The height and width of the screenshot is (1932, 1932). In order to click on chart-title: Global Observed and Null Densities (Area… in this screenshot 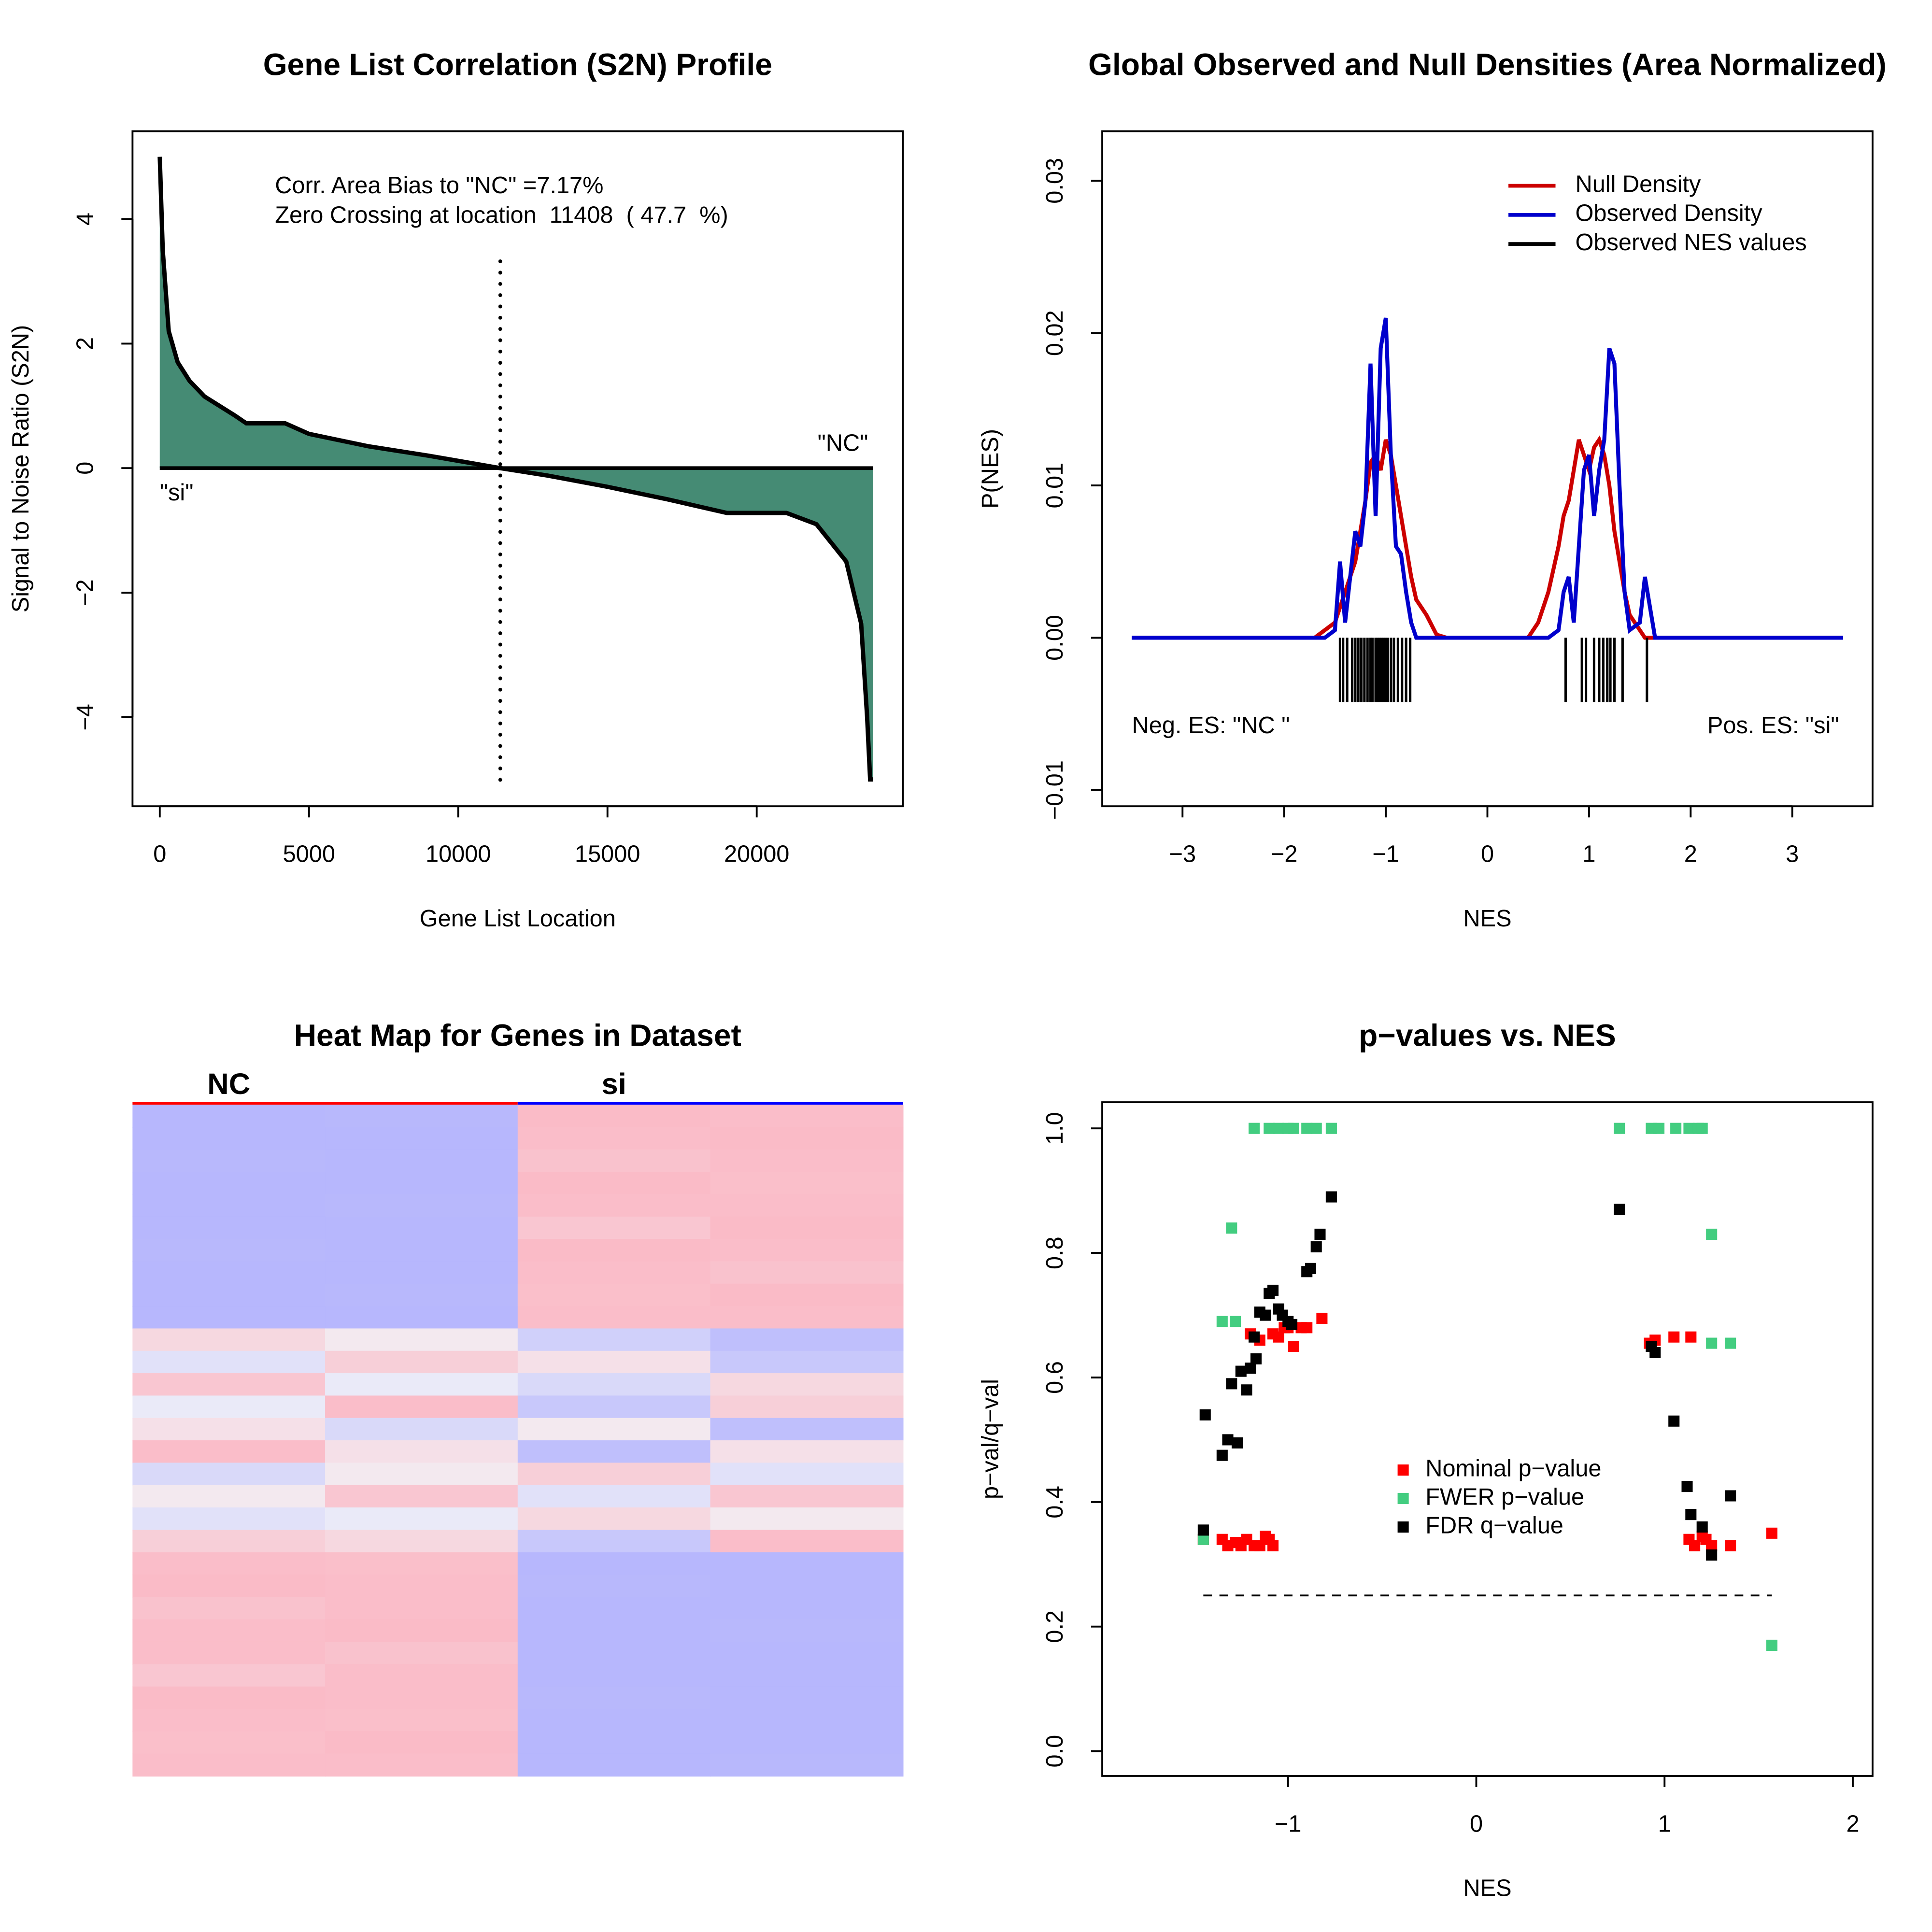, I will do `click(1487, 64)`.